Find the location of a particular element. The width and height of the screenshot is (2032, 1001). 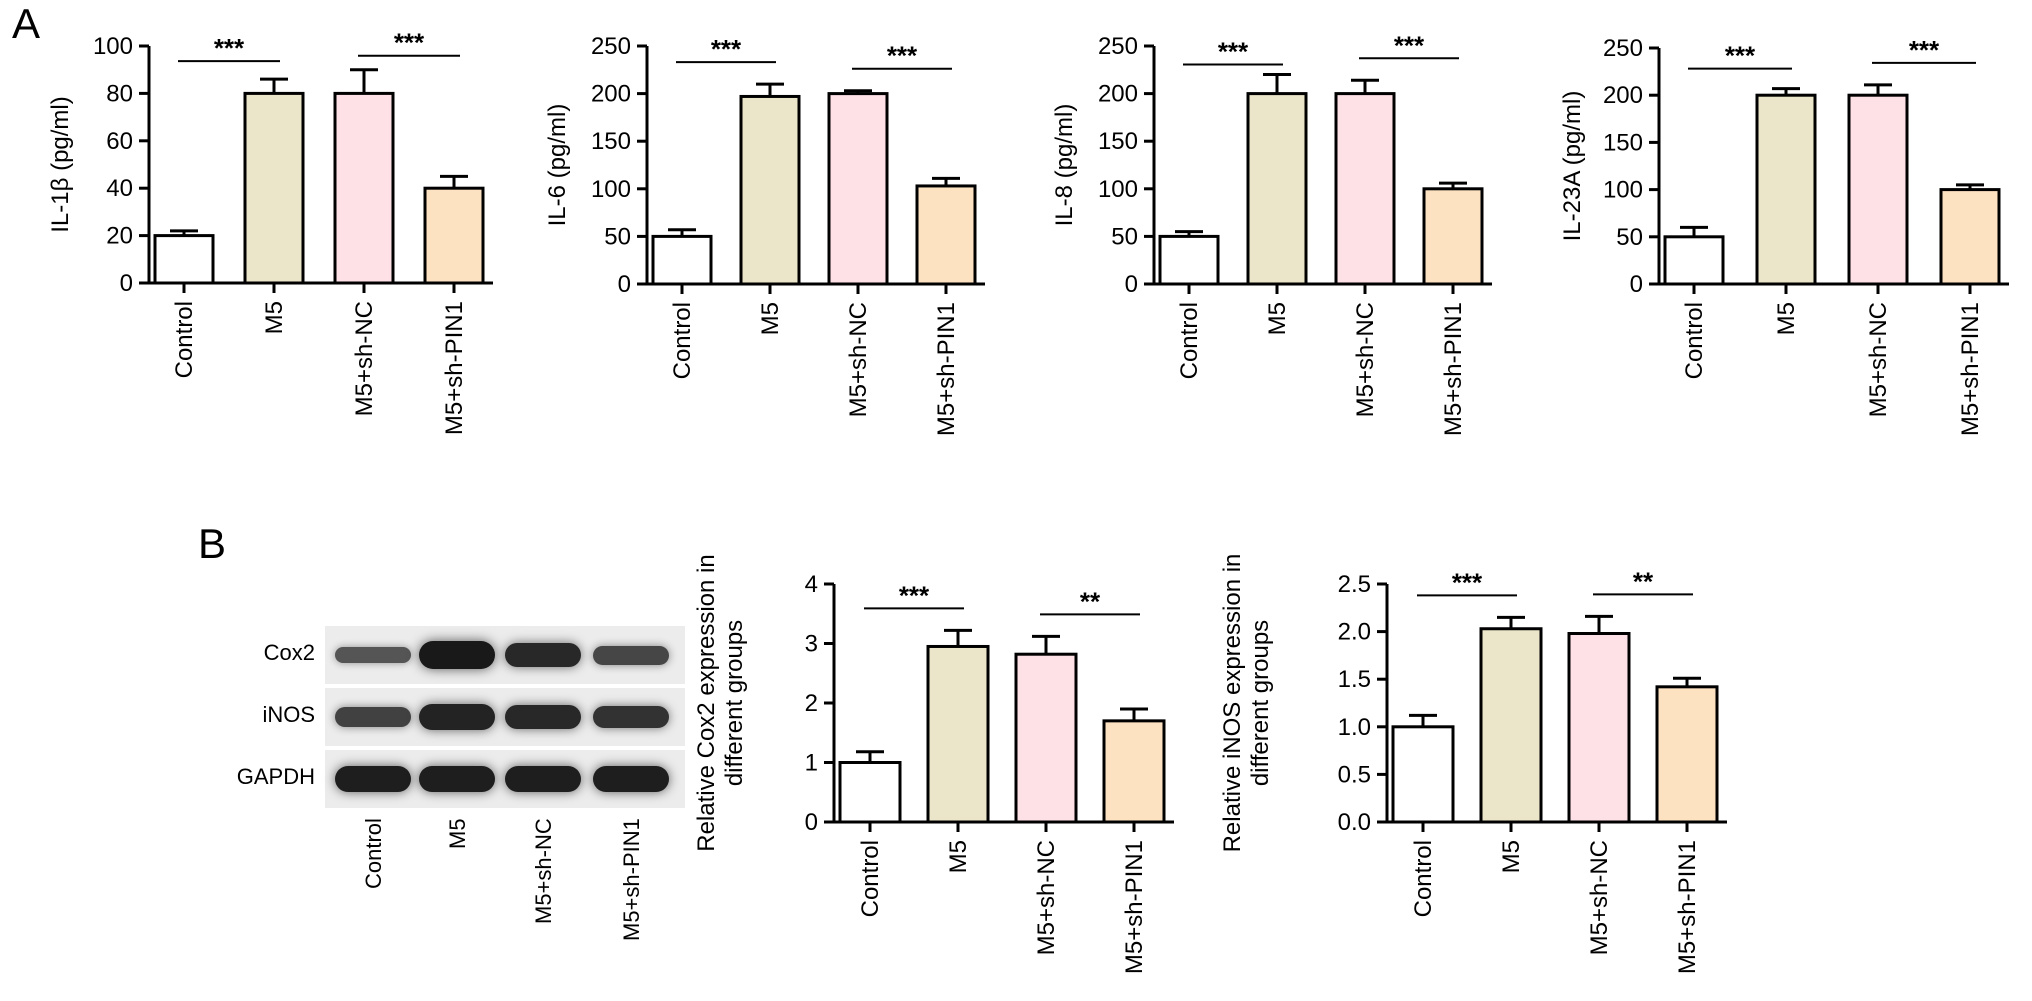

blot-row-label: Cox2 is located at coordinates (289, 652).